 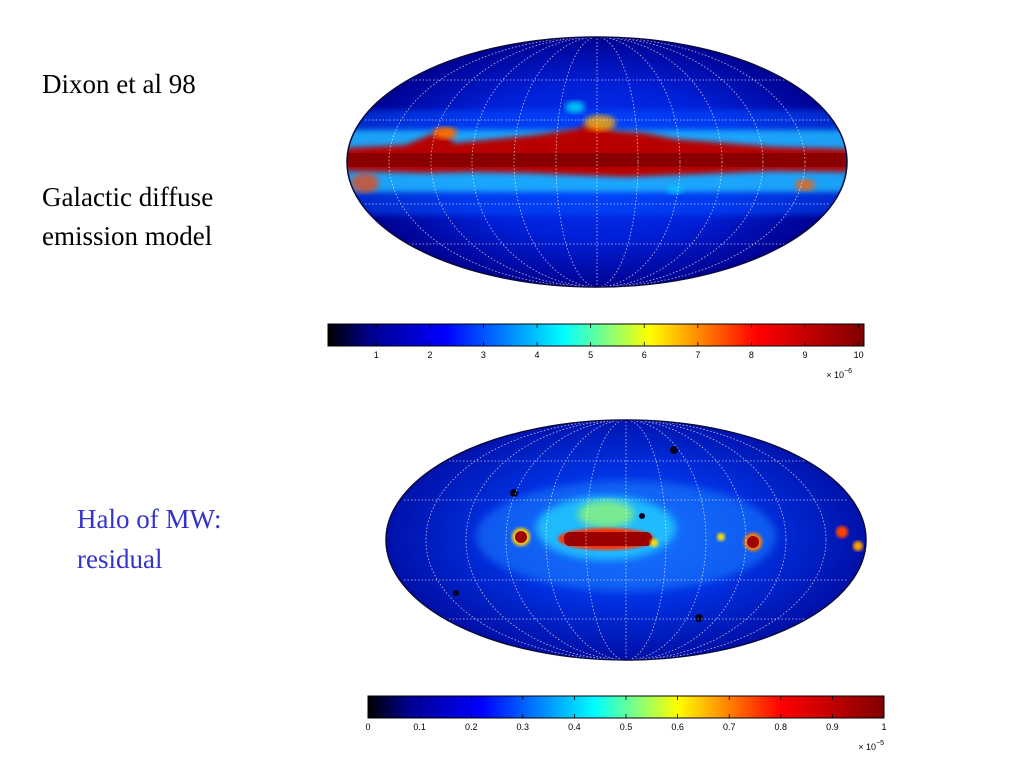 I want to click on colorbar-bottom-tick-label: 0.3, so click(x=523, y=727).